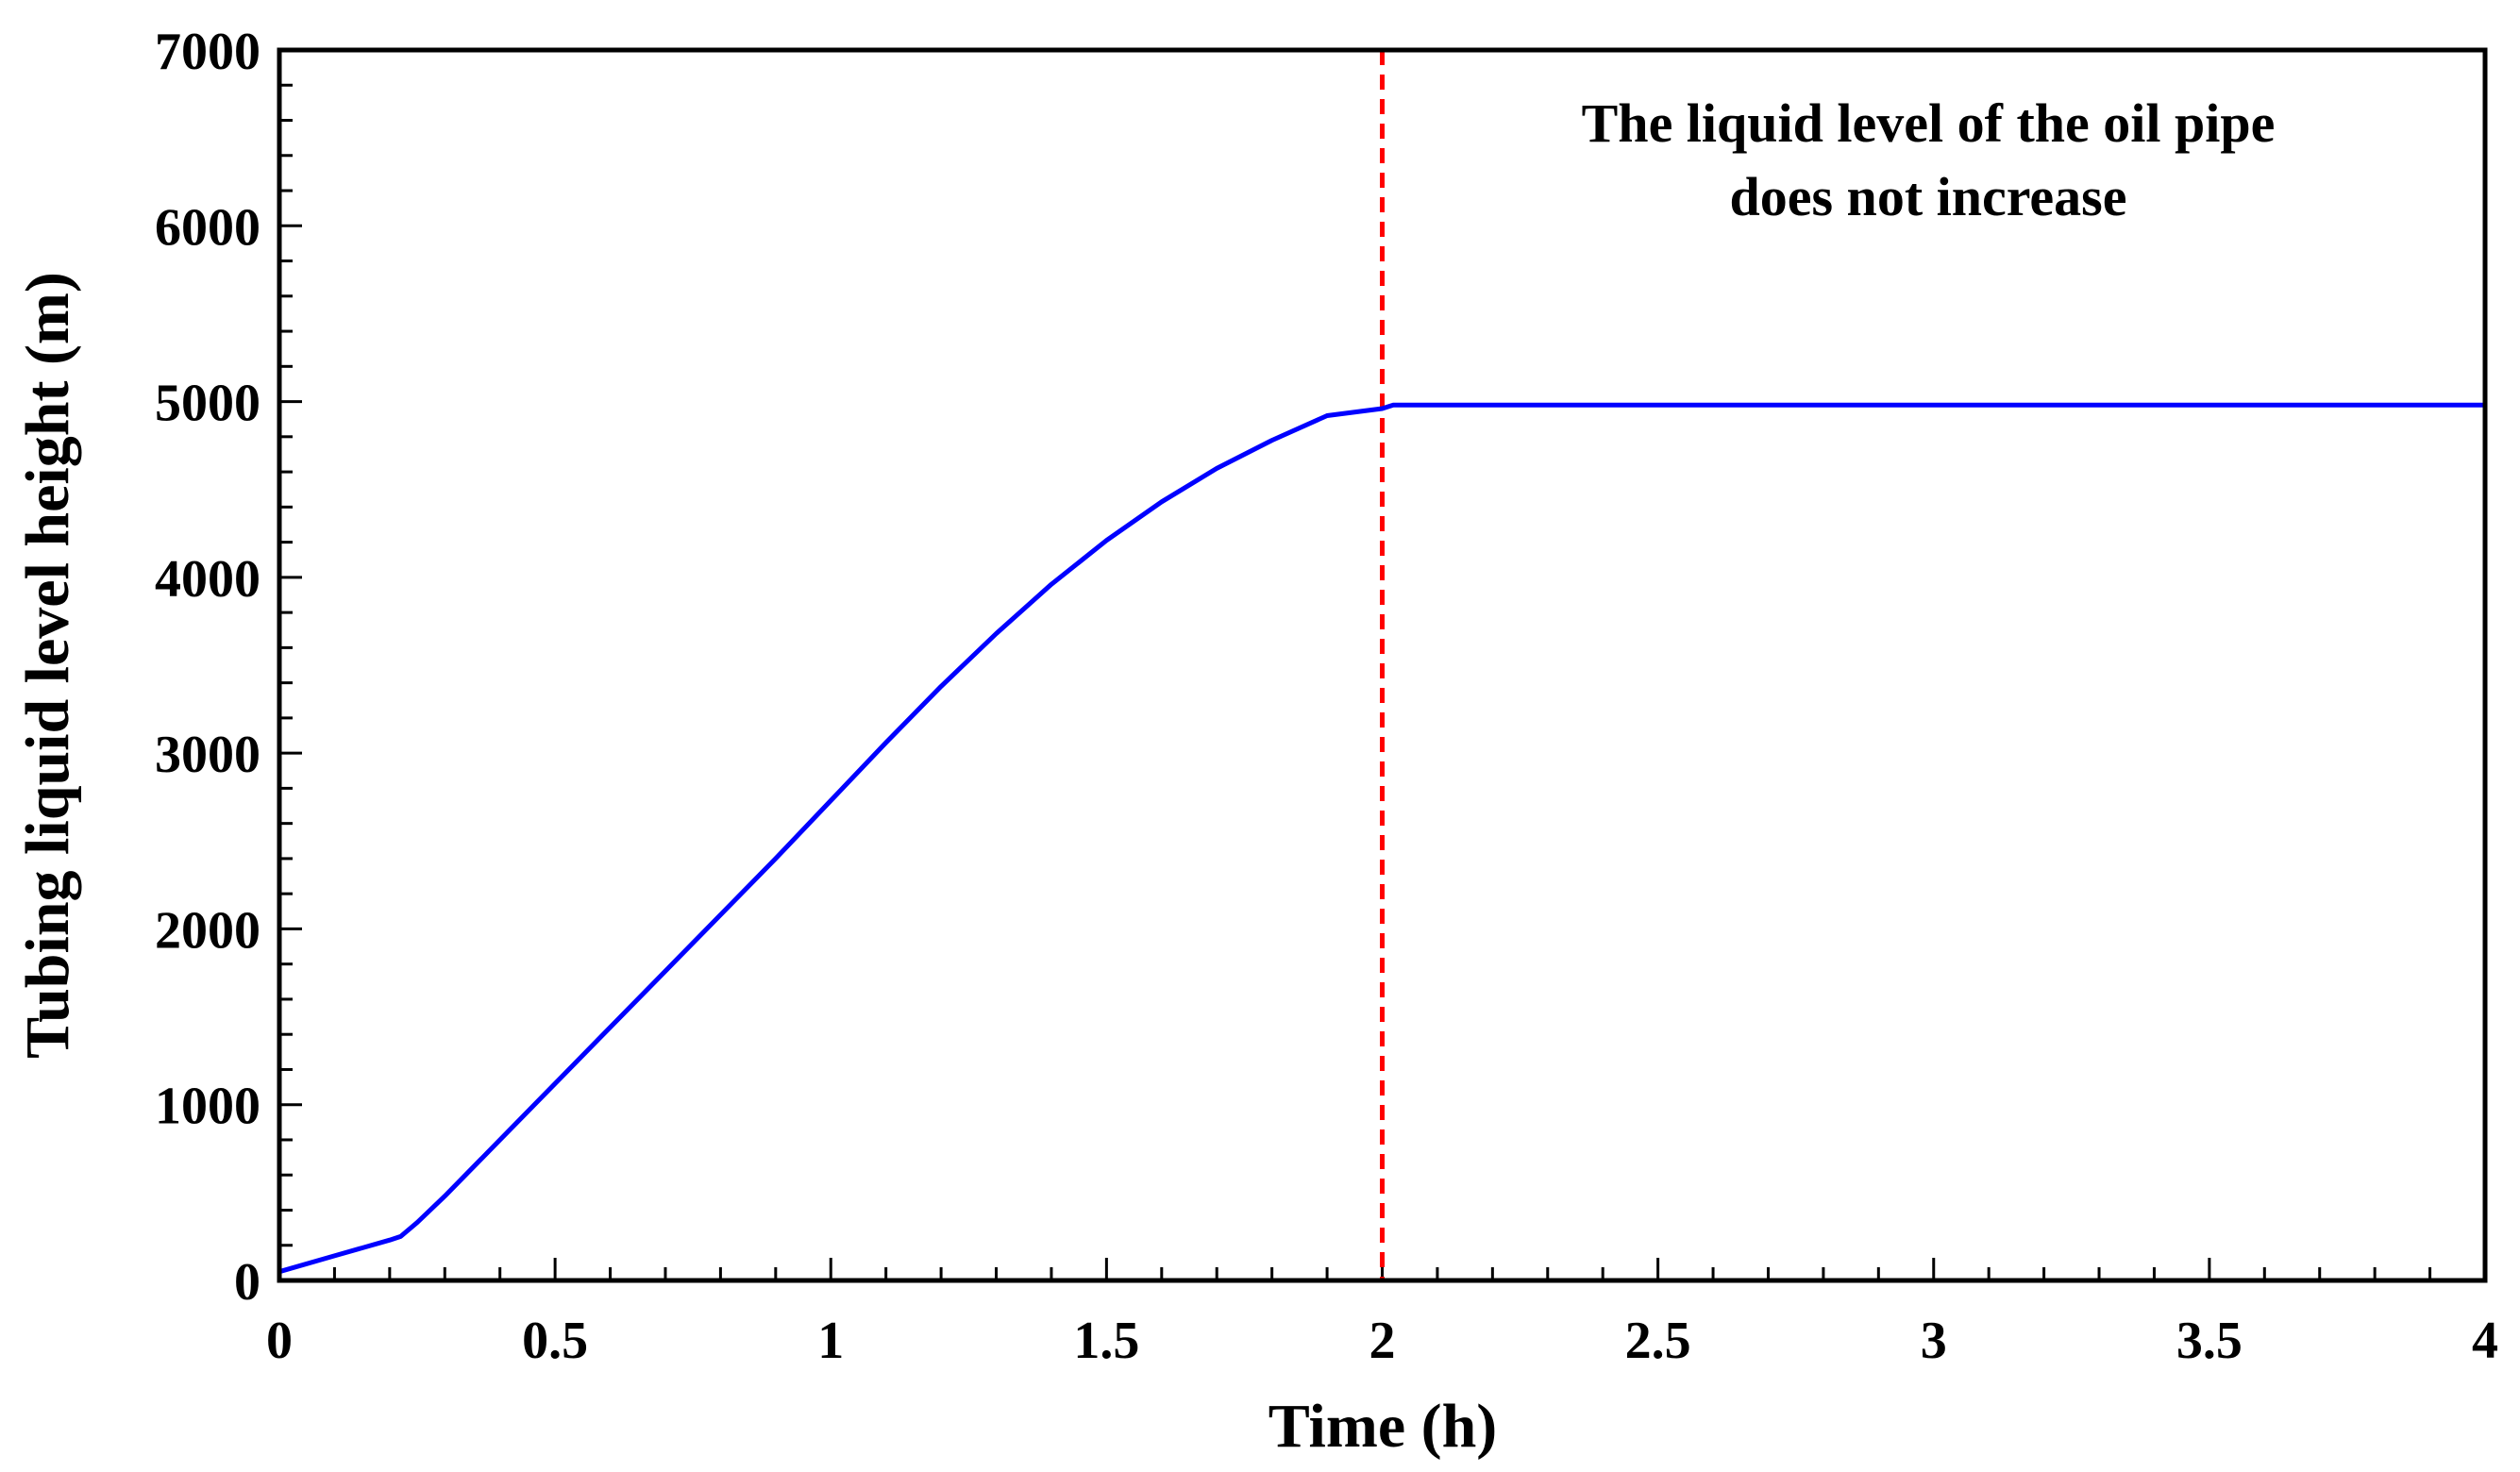  I want to click on y-tick-label: 4000, so click(207, 579).